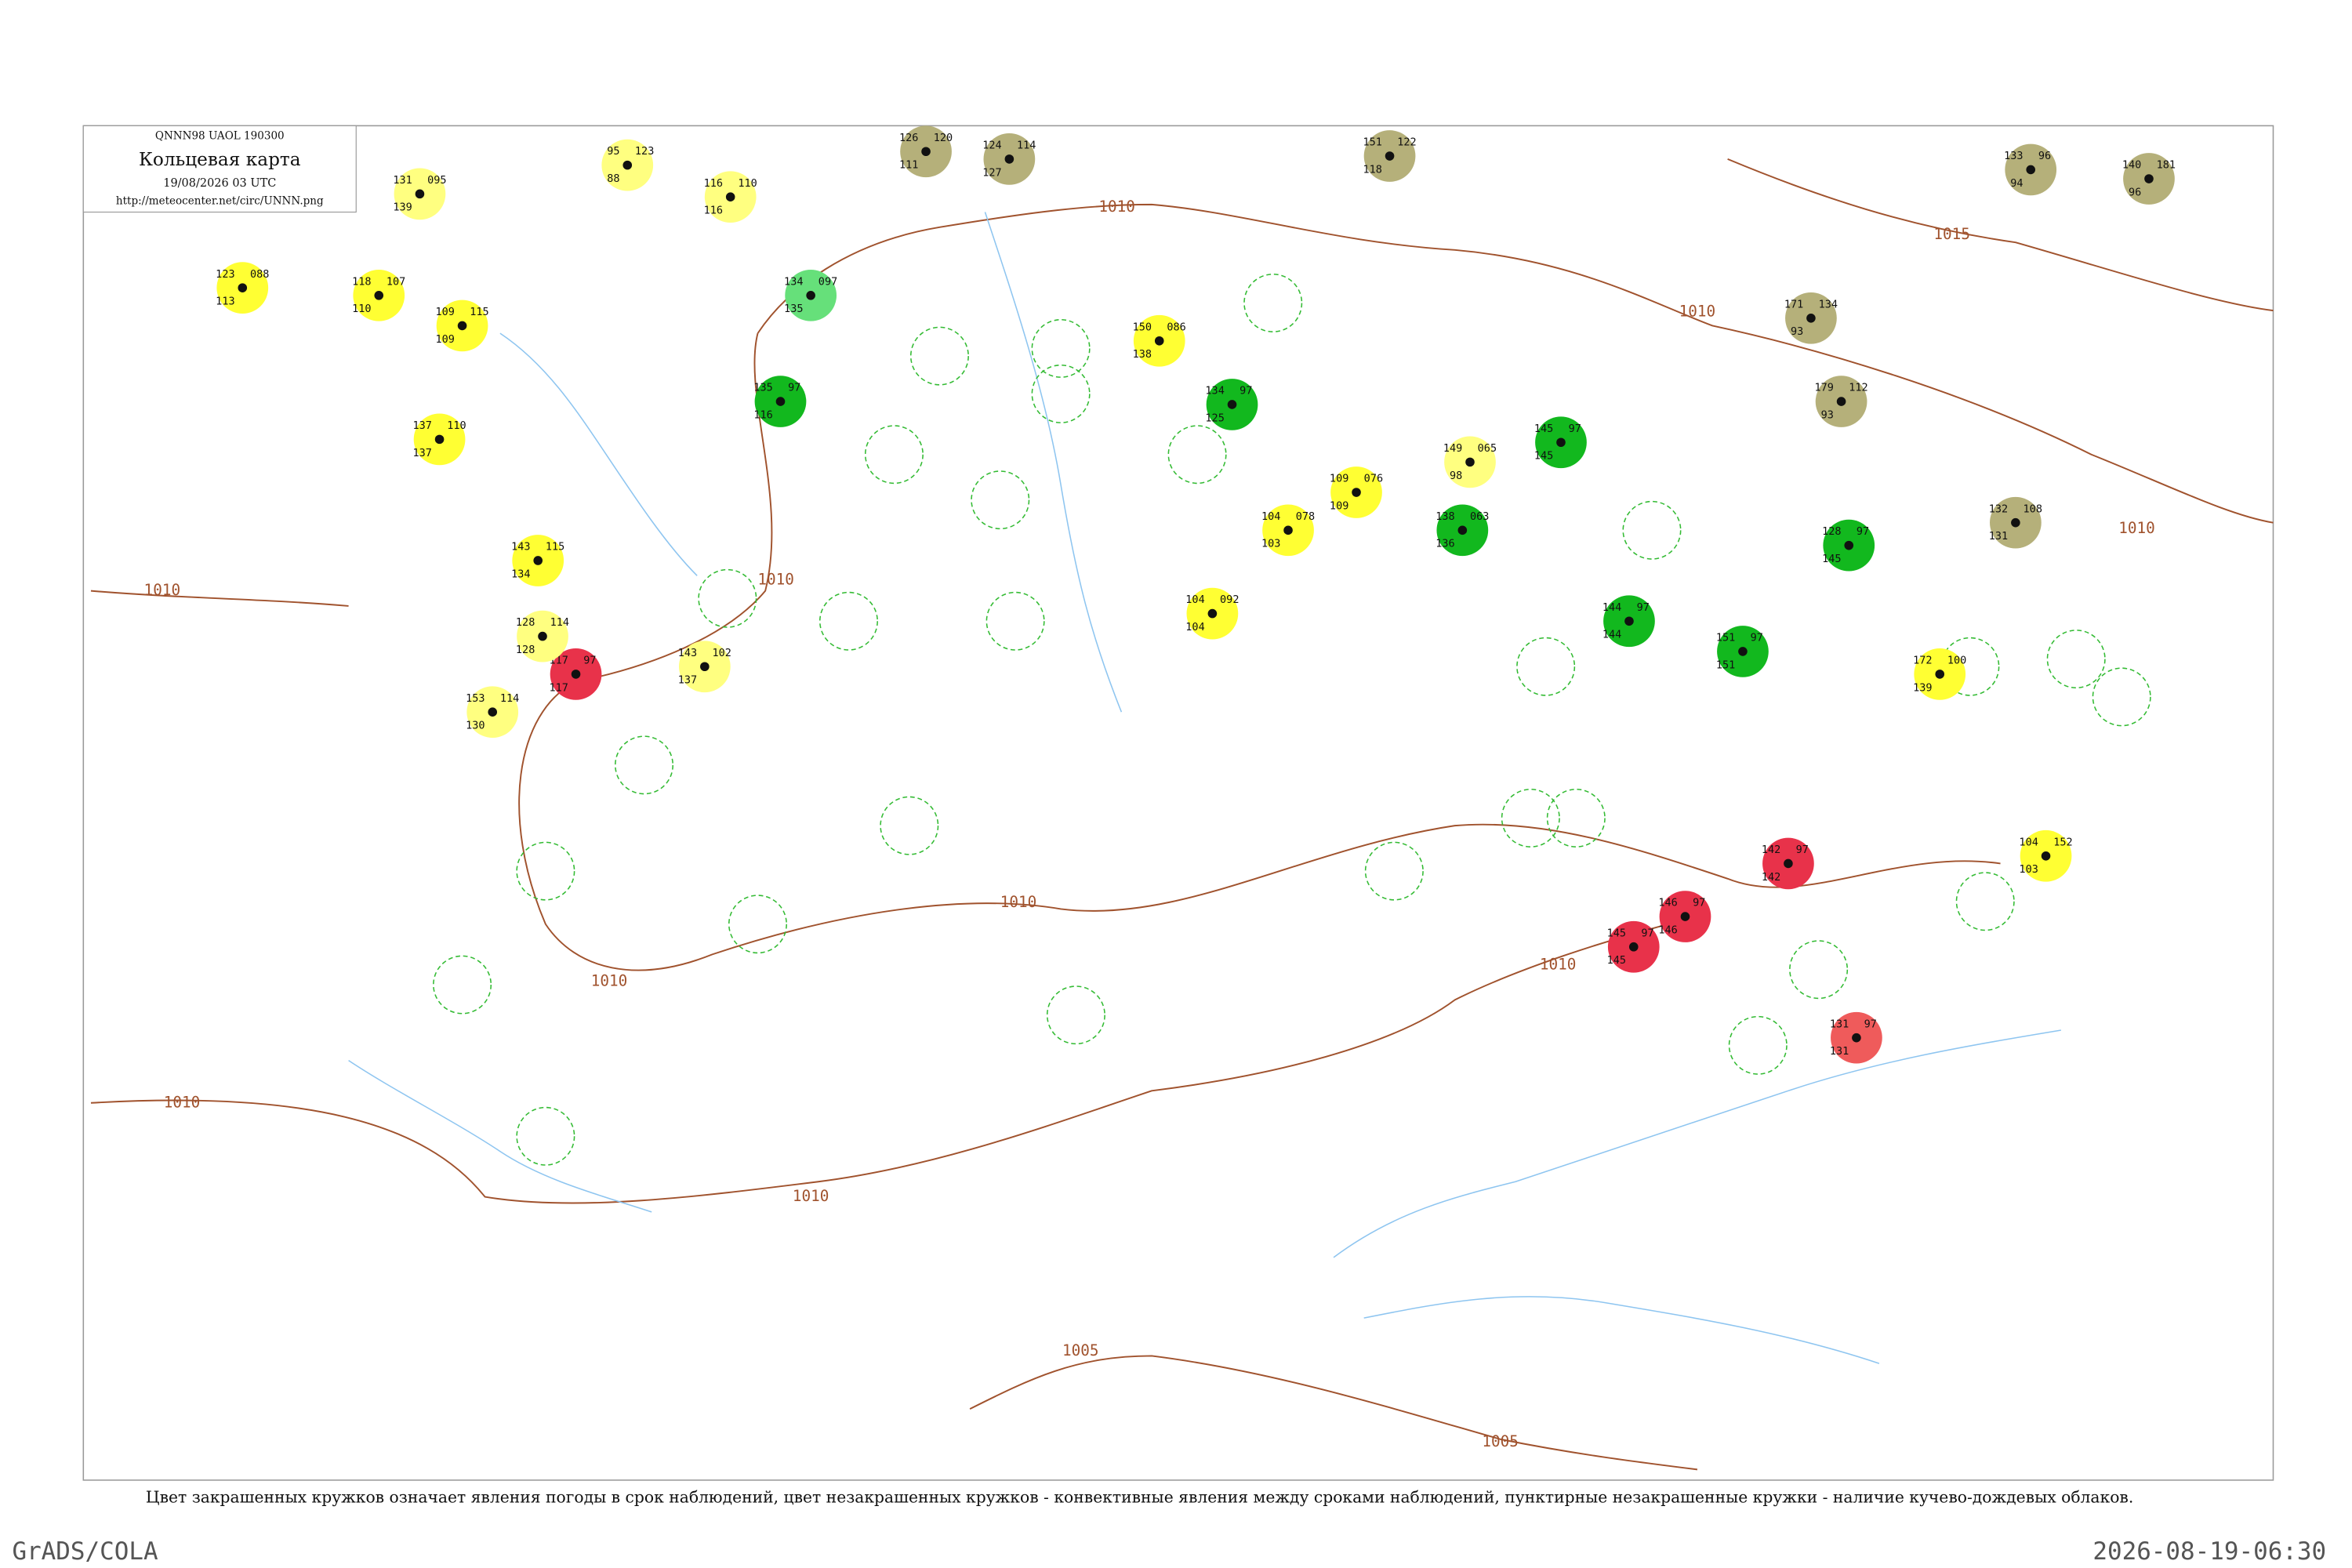  Describe the element at coordinates (2131, 165) in the screenshot. I see `station-value: 140` at that location.